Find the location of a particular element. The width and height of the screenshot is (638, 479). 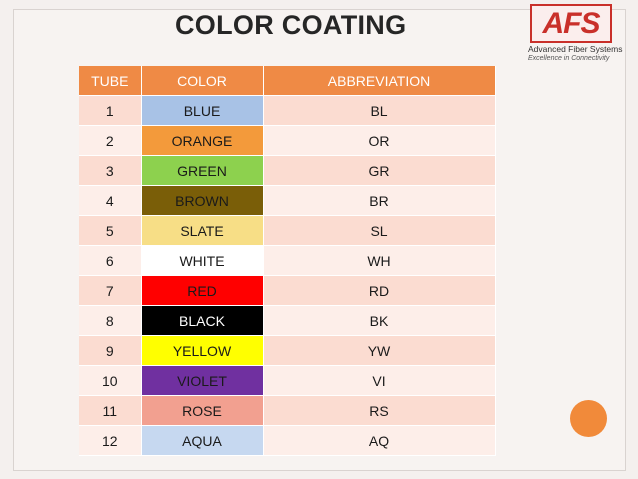

table-row: 9 YELLOW YW is located at coordinates (287, 350).